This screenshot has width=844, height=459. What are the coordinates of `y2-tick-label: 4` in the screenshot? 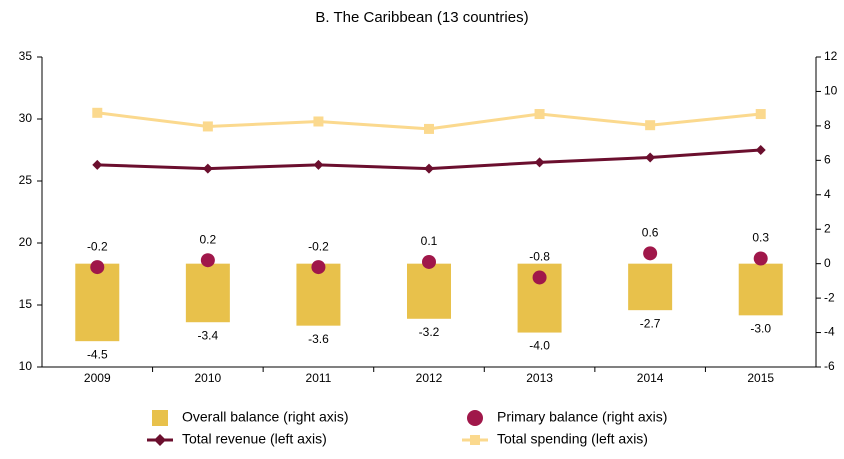 It's located at (827, 194).